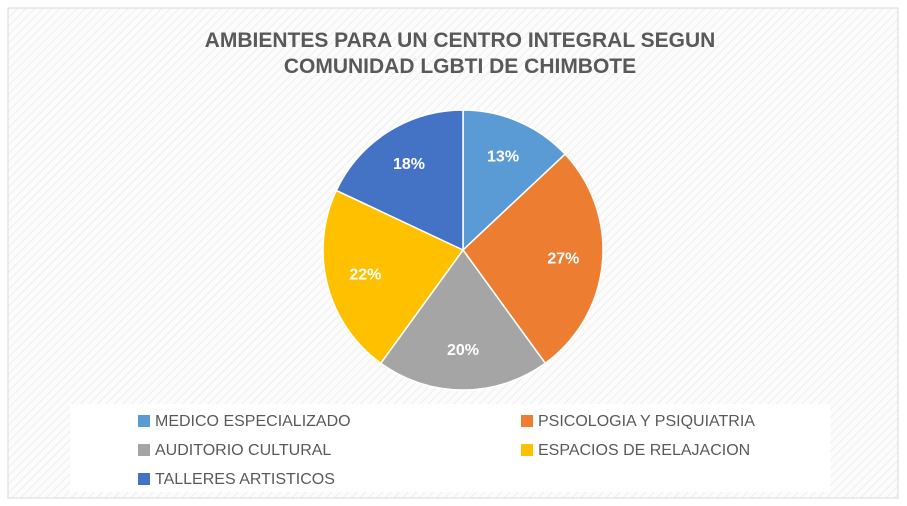  What do you see at coordinates (503, 157) in the screenshot?
I see `data-label: 13%` at bounding box center [503, 157].